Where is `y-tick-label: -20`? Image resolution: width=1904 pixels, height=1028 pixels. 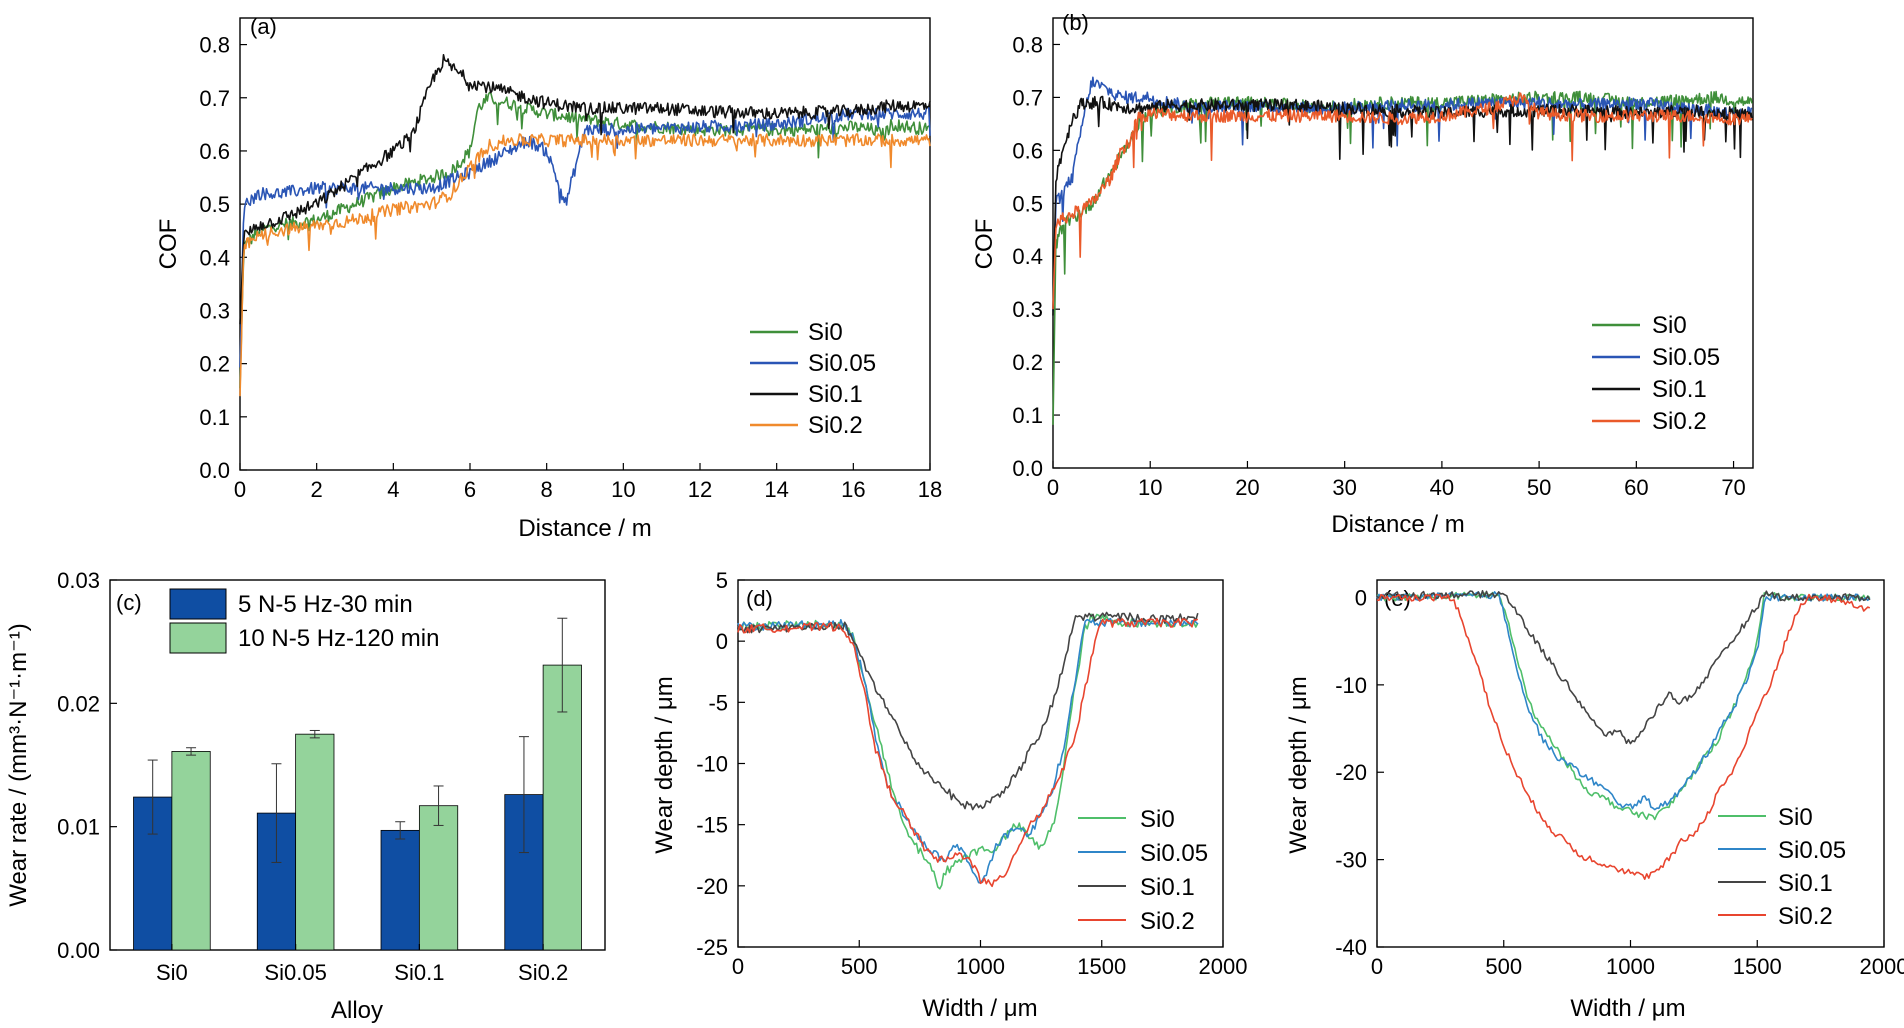 y-tick-label: -20 is located at coordinates (1351, 772).